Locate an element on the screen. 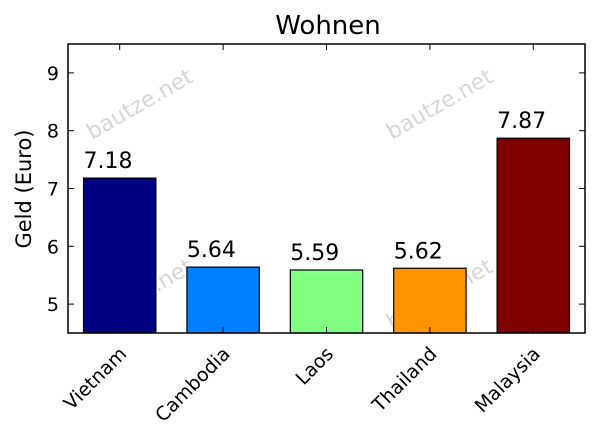  x-tick-label-vietnam: Vietnam is located at coordinates (96, 379).